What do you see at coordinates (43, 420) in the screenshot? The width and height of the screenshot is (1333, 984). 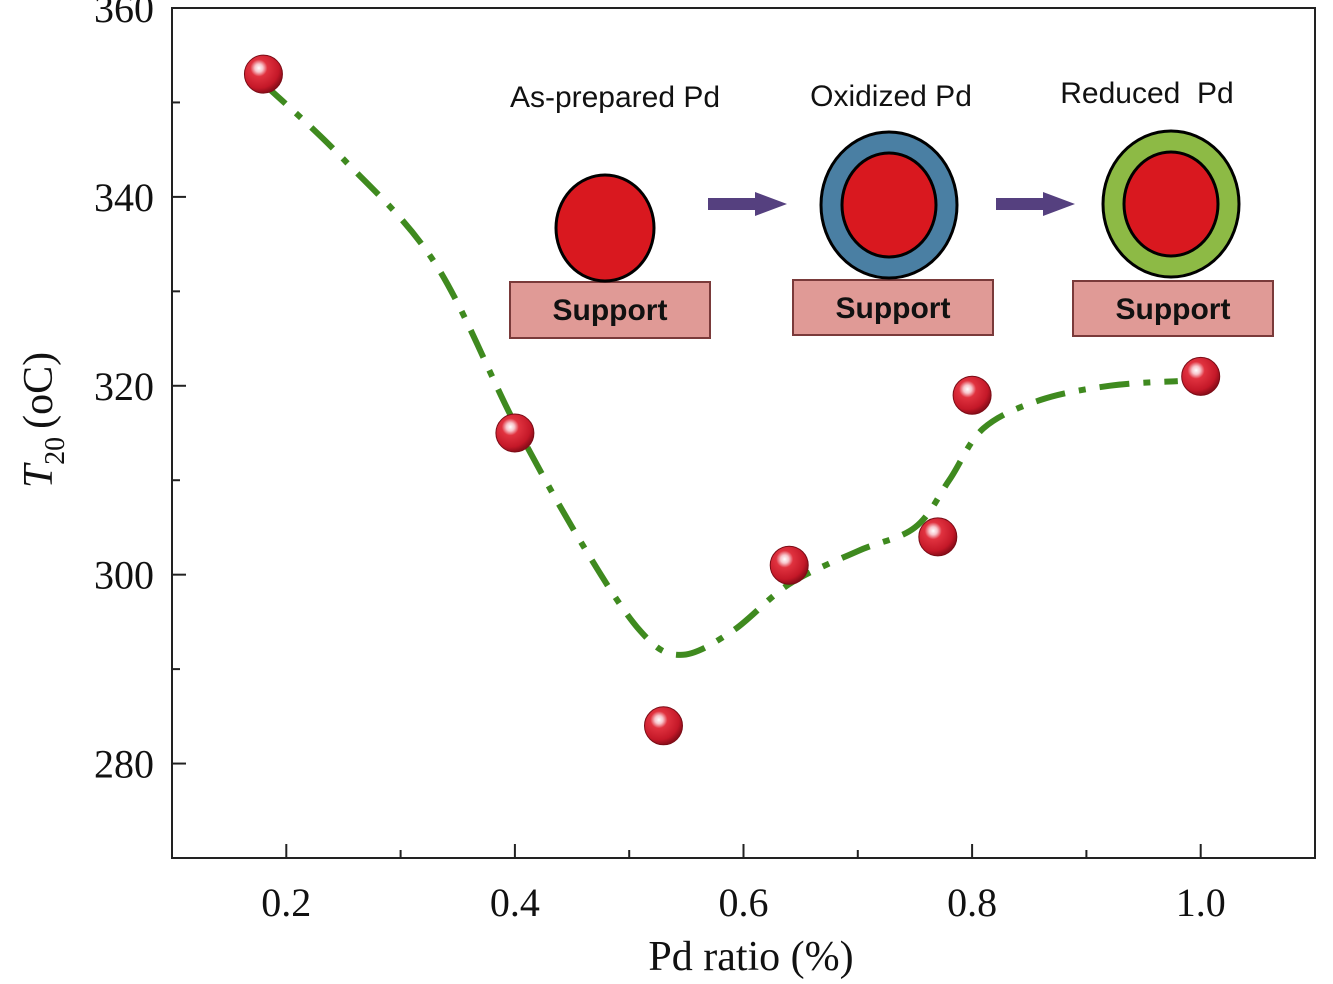 I see `y-axis-title: T20(oC)` at bounding box center [43, 420].